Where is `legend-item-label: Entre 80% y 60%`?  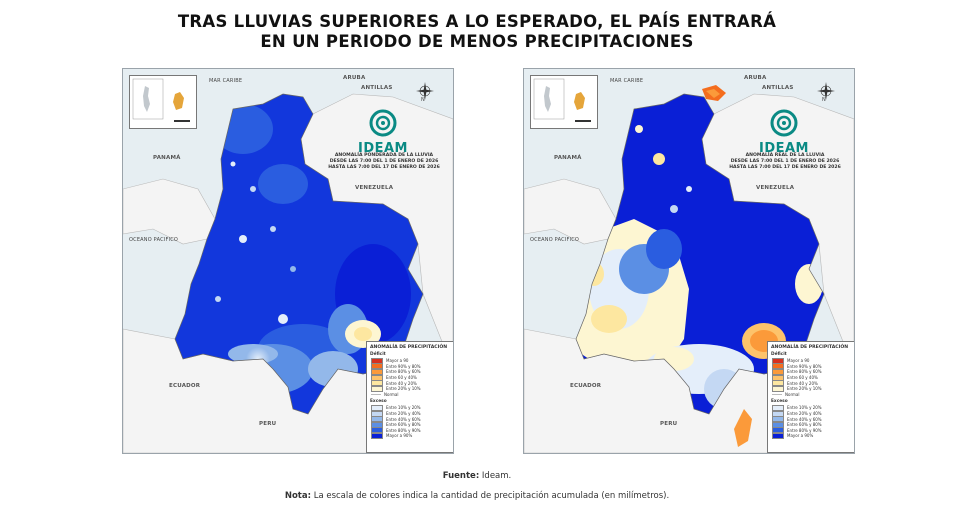
legend-item-label: Entre 80% y 60% is located at coordinates (403, 372).